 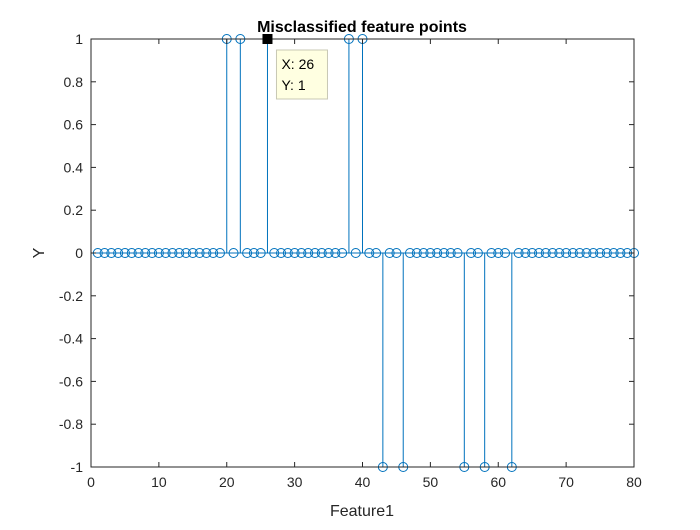 I want to click on y-tick-label: -1, so click(x=77, y=467).